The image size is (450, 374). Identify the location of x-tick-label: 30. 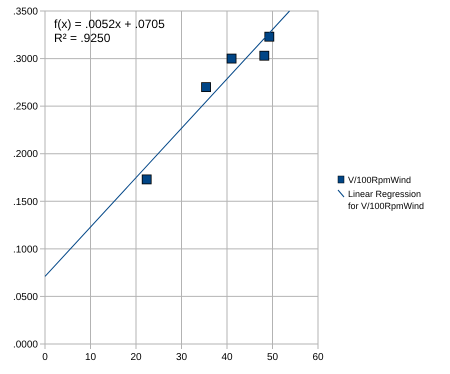
(182, 357).